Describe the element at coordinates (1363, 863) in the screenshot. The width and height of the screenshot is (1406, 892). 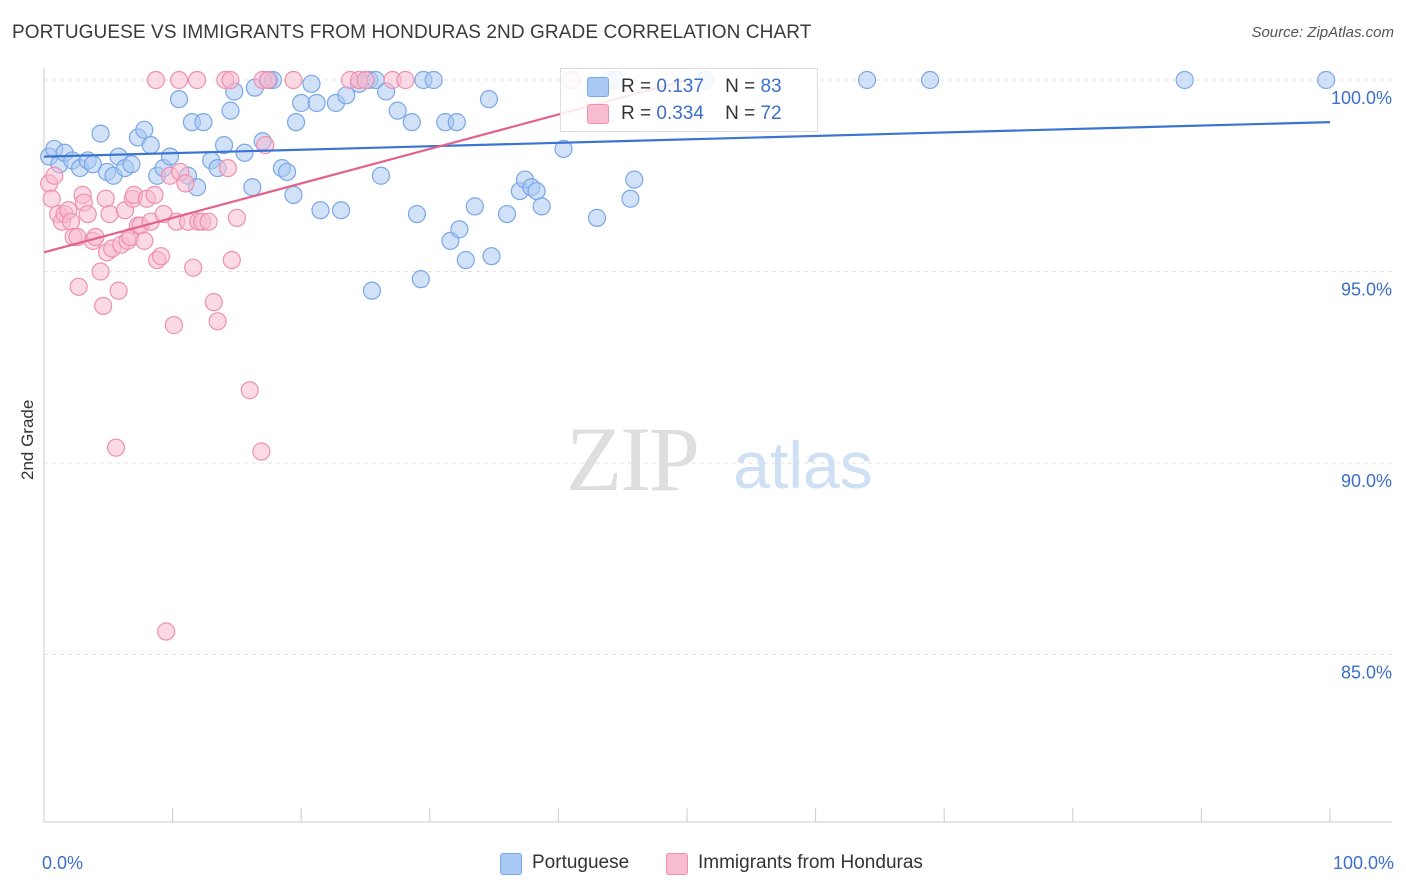
I see `x-tick-label-max: 100.0%` at that location.